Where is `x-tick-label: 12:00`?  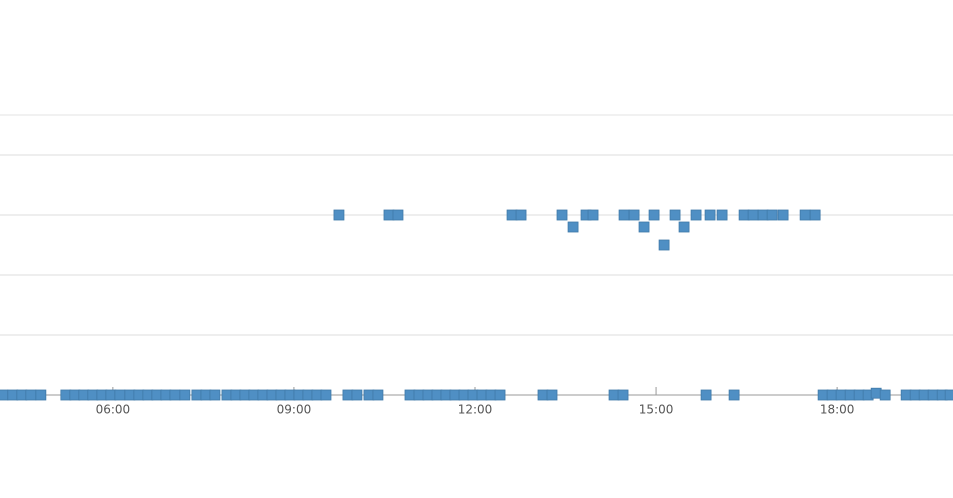
x-tick-label: 12:00 is located at coordinates (475, 410).